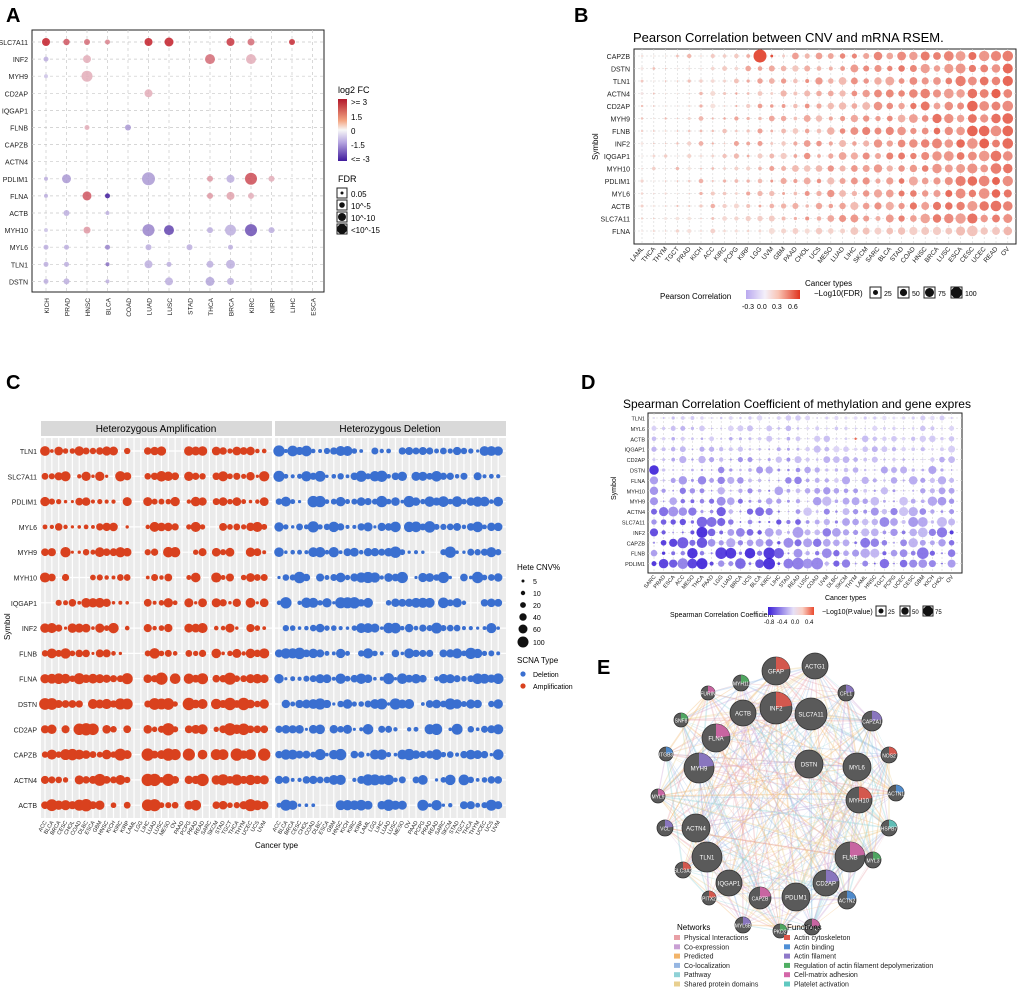 This screenshot has width=1020, height=993. I want to click on a-dot, so click(66, 264).